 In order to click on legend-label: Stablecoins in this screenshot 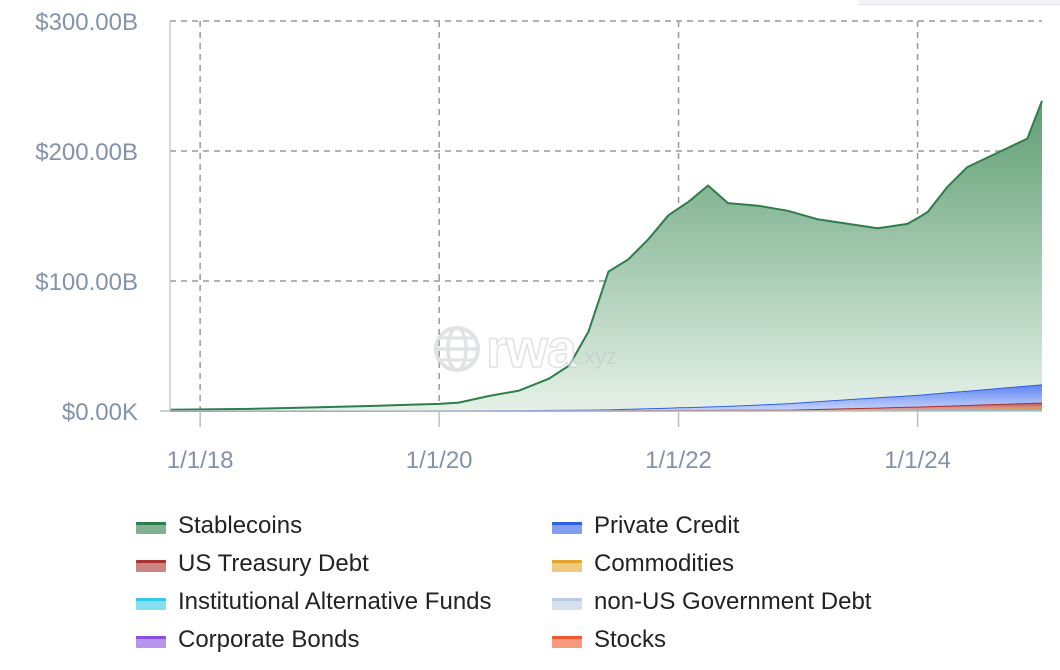, I will do `click(240, 525)`.